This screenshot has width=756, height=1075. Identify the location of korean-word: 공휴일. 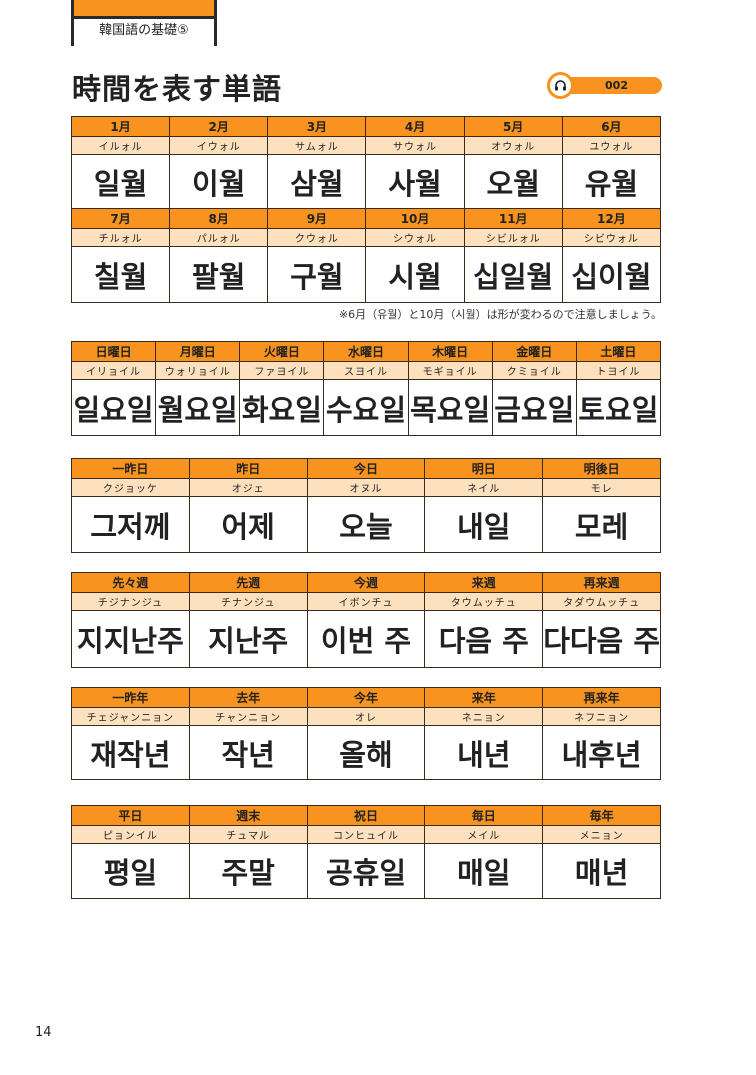
(366, 871).